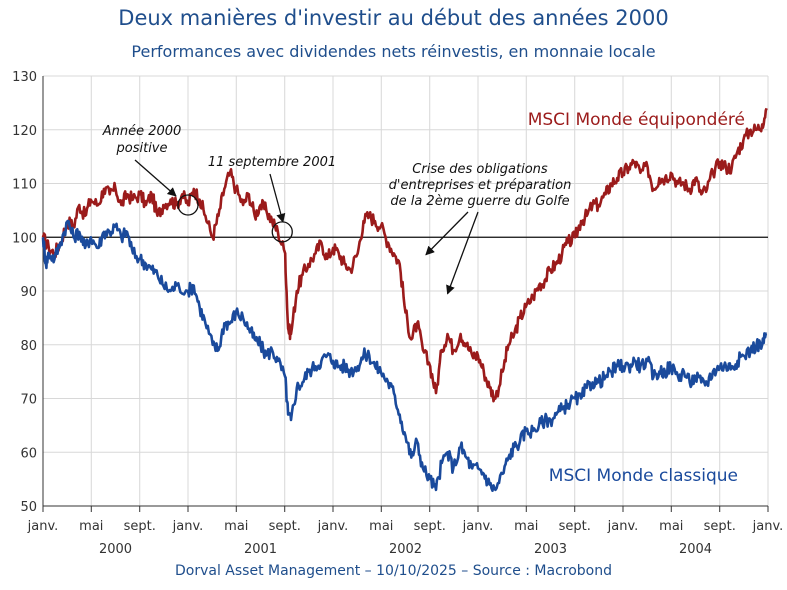 The width and height of the screenshot is (787, 590). Describe the element at coordinates (28, 453) in the screenshot. I see `y-tick-label: 60` at that location.